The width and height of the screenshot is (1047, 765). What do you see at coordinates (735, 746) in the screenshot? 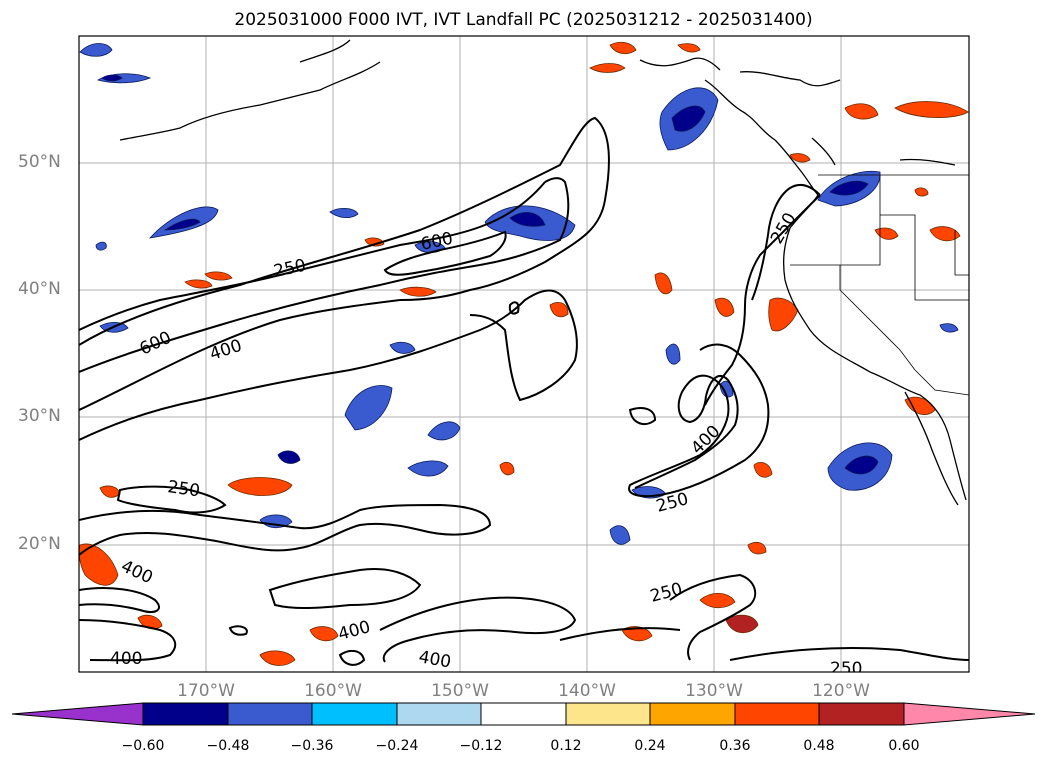
I see `colorbar-tick-label: 0.36` at bounding box center [735, 746].